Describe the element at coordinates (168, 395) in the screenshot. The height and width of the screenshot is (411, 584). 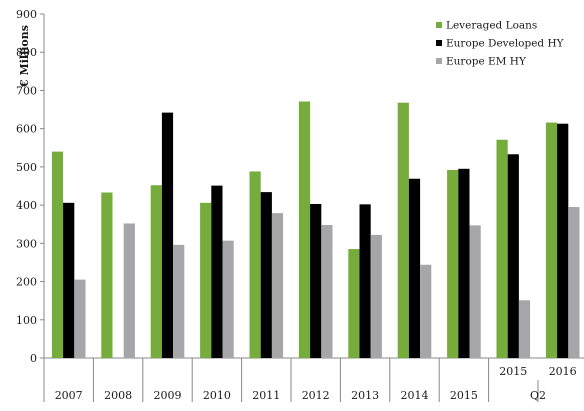
I see `x-category-label: 2009` at that location.